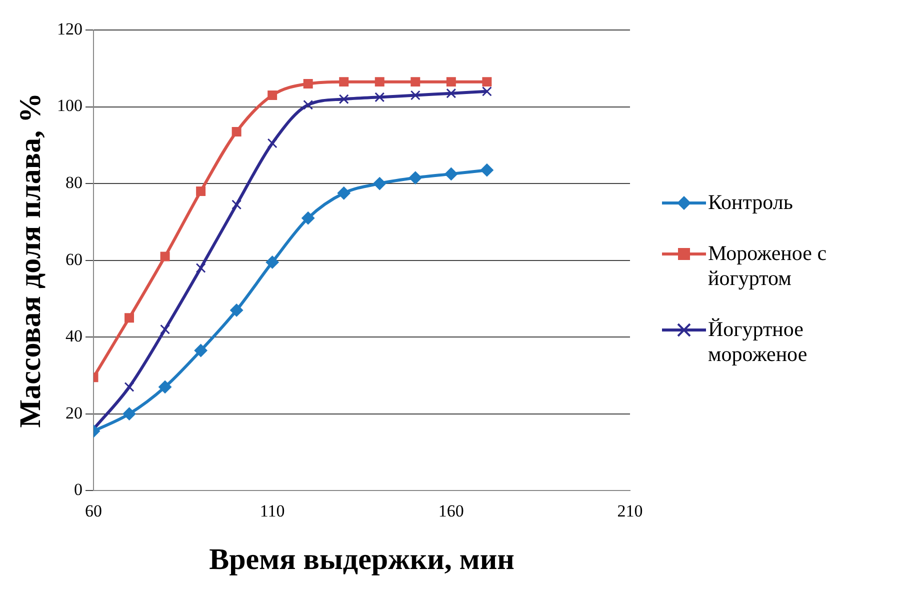 The image size is (904, 593). What do you see at coordinates (74, 259) in the screenshot?
I see `y-tick-label: 60` at bounding box center [74, 259].